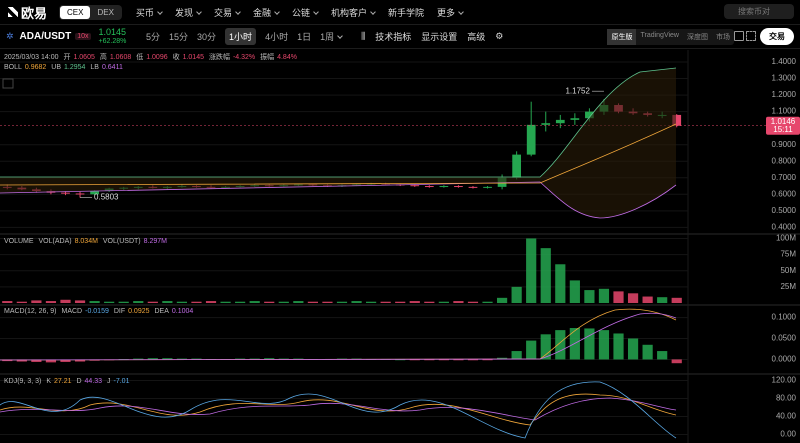  I want to click on last-price: 1.0145, so click(112, 31).